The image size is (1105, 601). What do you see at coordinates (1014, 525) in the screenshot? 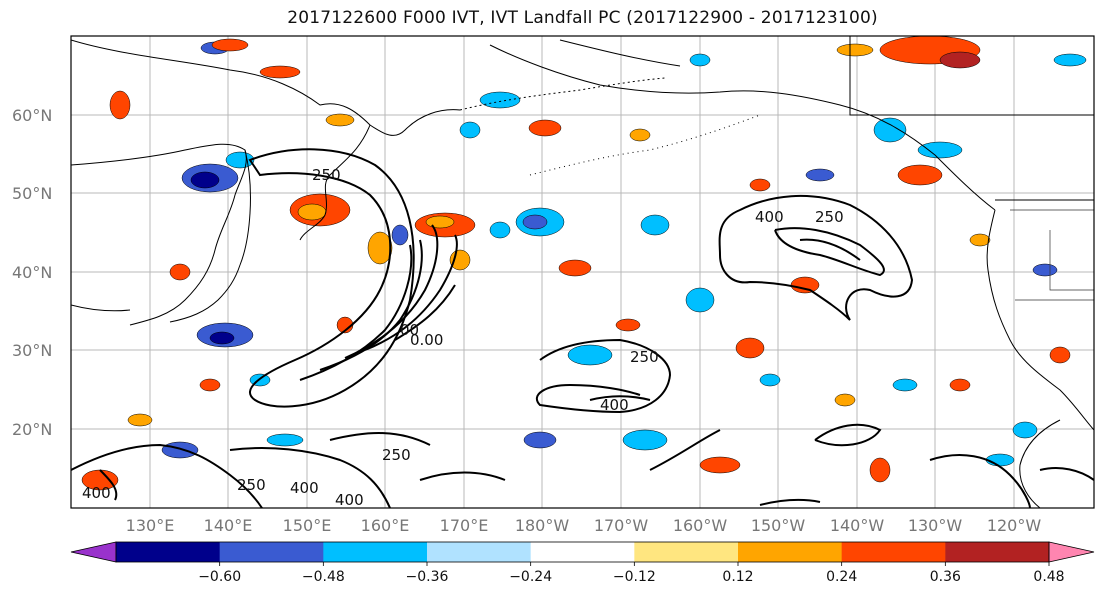
I see `lon-label: 120°W` at bounding box center [1014, 525].